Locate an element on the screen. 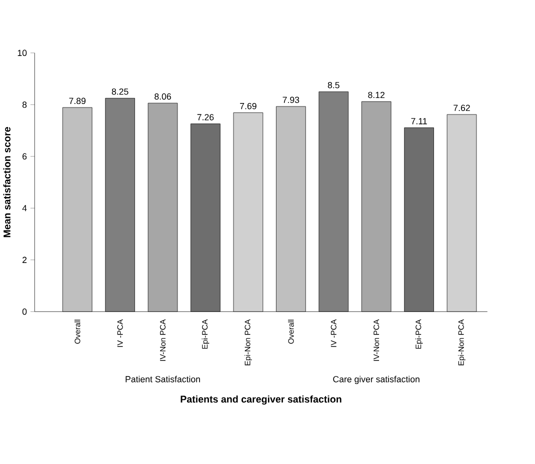 The image size is (535, 464). data-label: 8.5 is located at coordinates (334, 85).